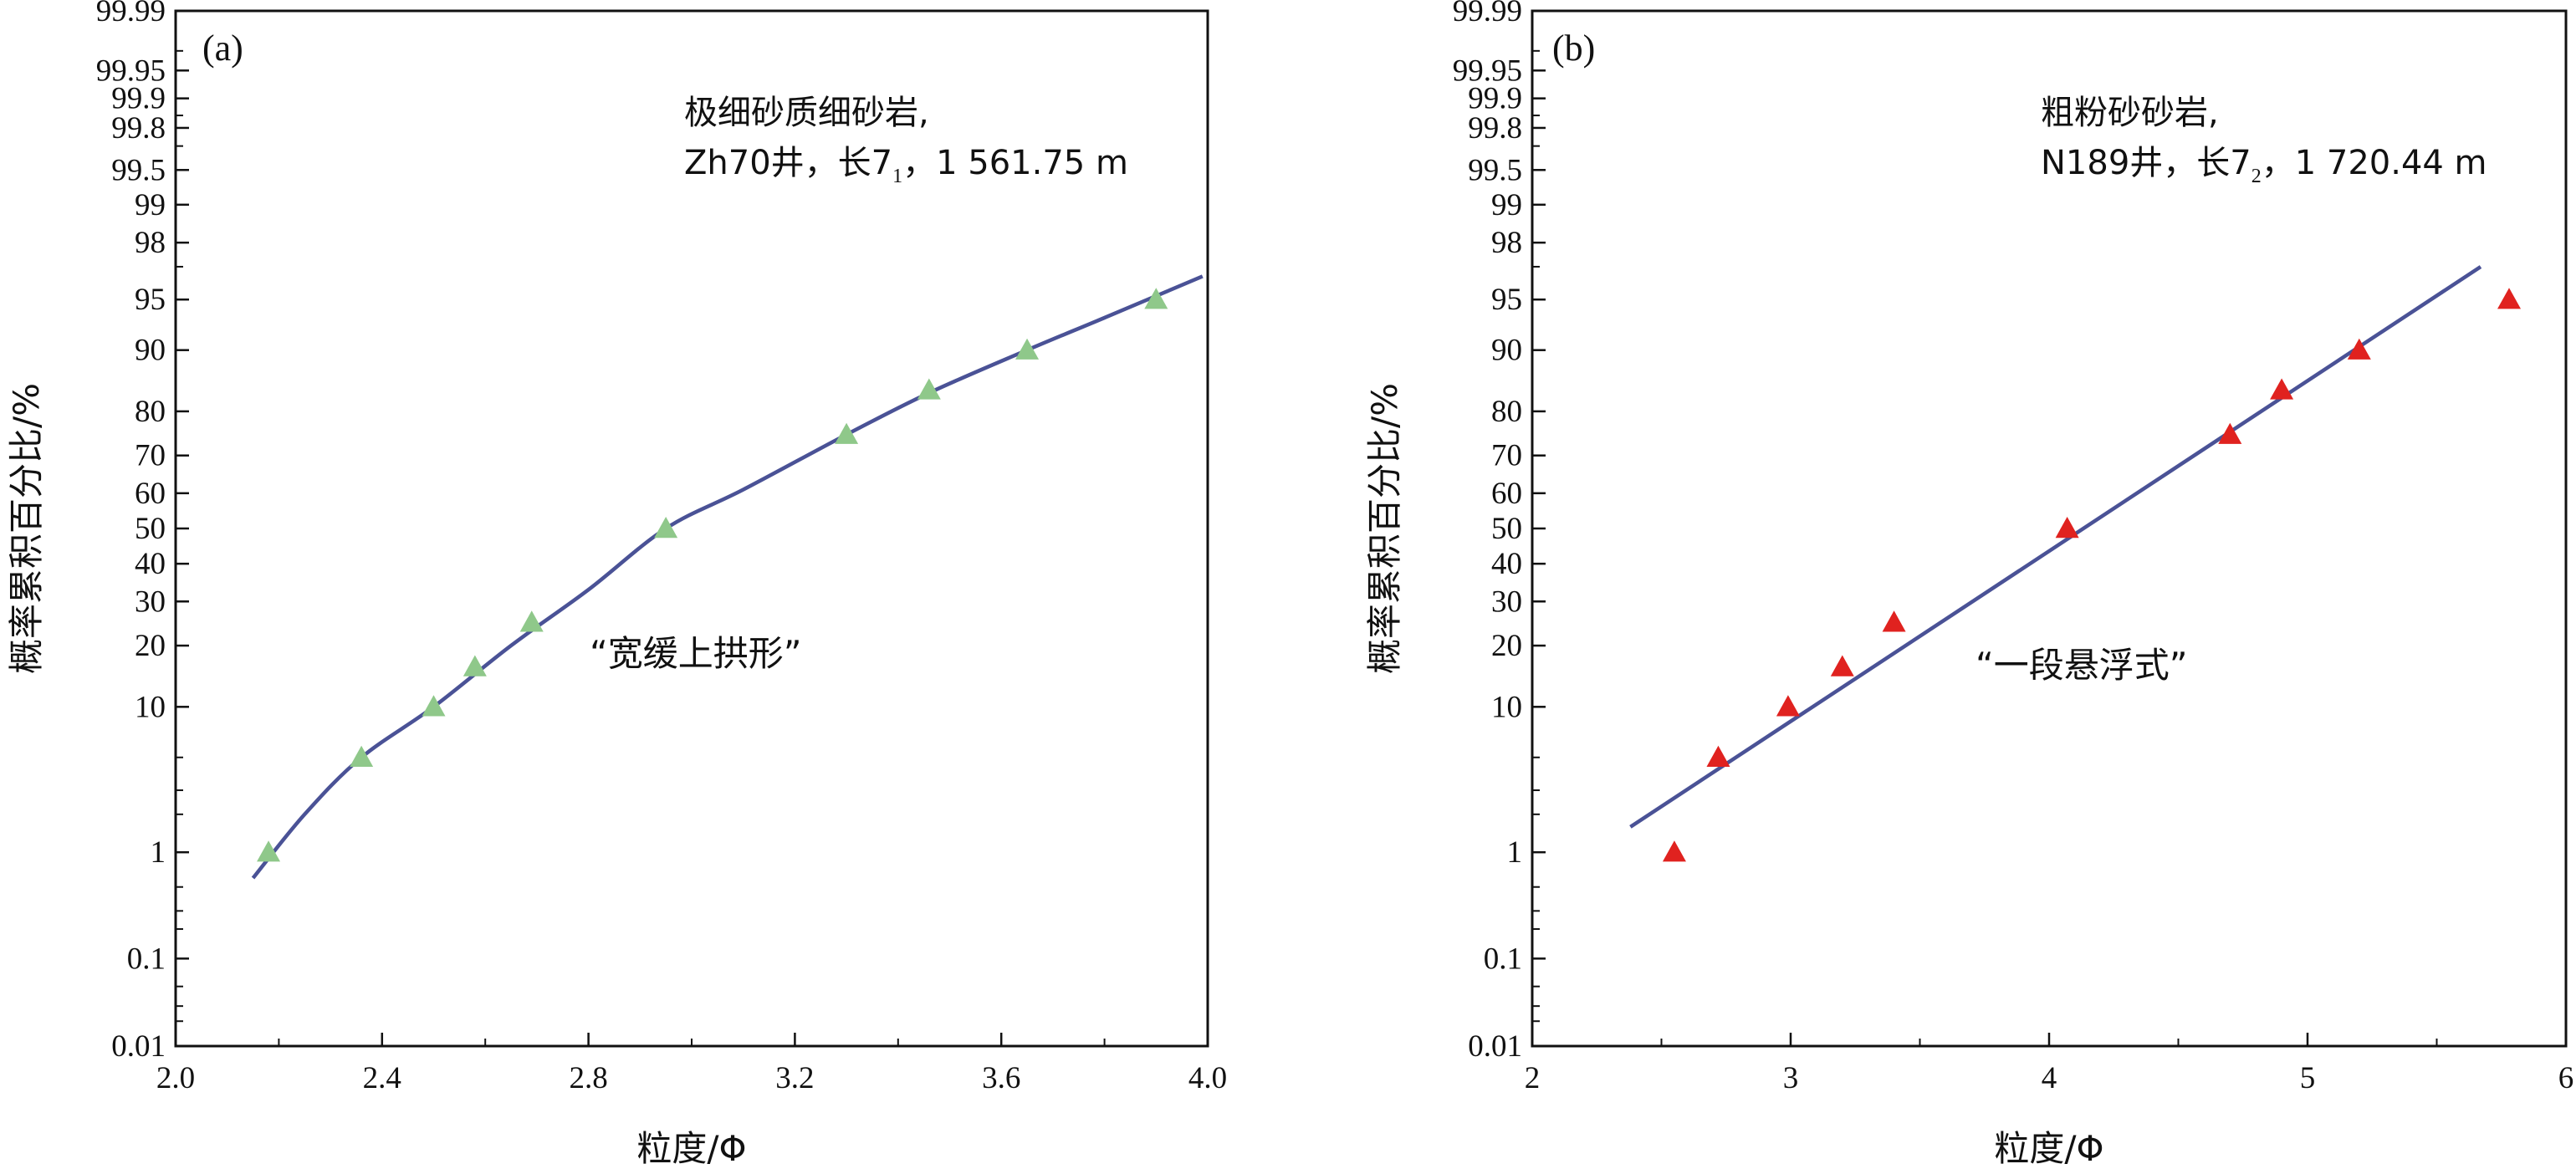  What do you see at coordinates (794, 1078) in the screenshot?
I see `x-tick-label: 3.2` at bounding box center [794, 1078].